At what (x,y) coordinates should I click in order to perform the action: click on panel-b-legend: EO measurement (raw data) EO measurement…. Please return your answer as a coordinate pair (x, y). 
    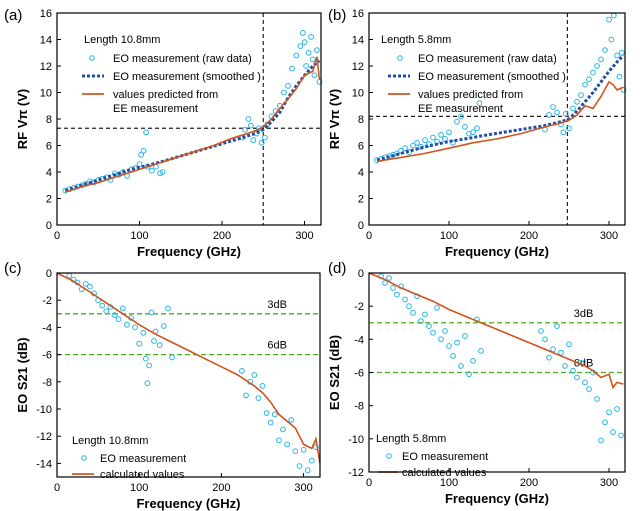
    Looking at the image, I should click on (477, 84).